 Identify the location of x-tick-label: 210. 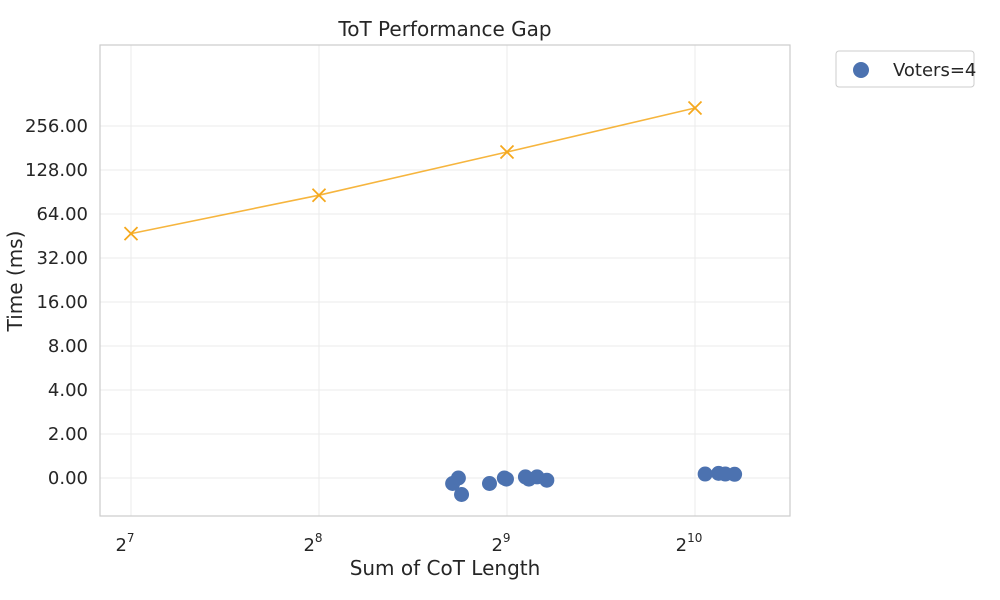
(689, 543).